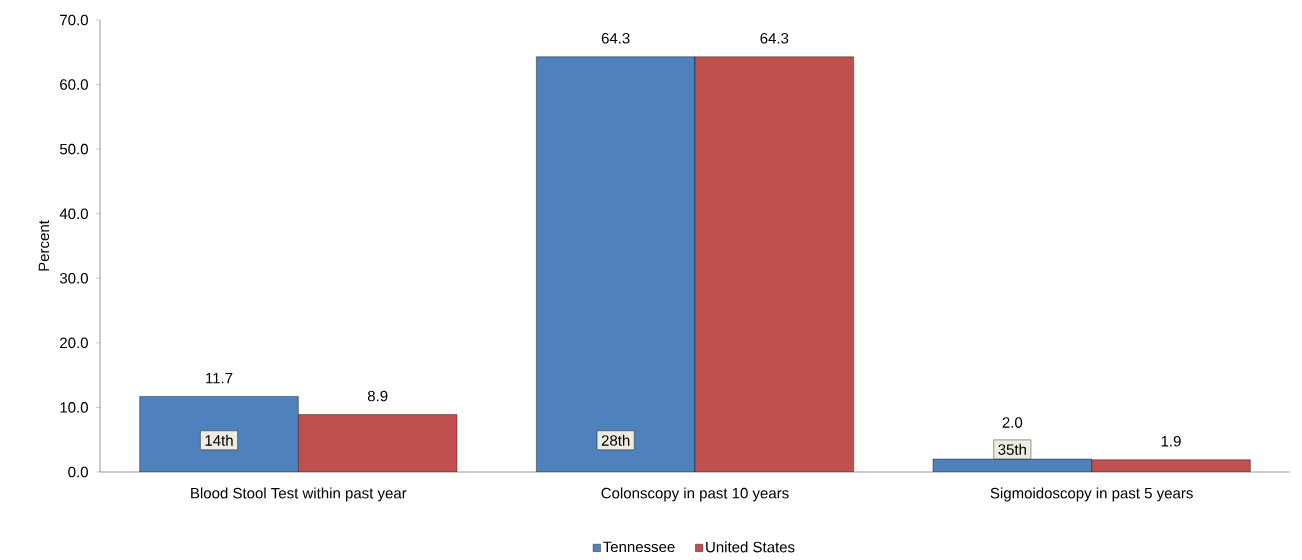  Describe the element at coordinates (615, 440) in the screenshot. I see `annotation: 28th` at that location.